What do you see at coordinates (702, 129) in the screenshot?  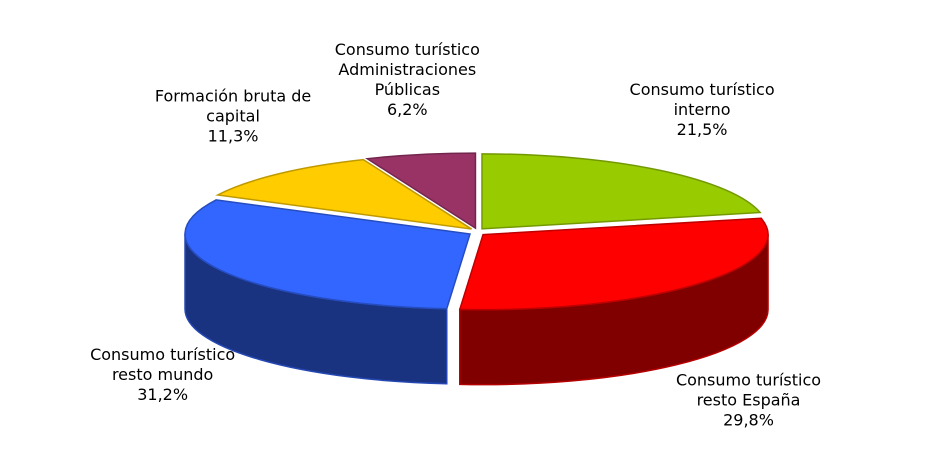 I see `value-label: 21,5%` at bounding box center [702, 129].